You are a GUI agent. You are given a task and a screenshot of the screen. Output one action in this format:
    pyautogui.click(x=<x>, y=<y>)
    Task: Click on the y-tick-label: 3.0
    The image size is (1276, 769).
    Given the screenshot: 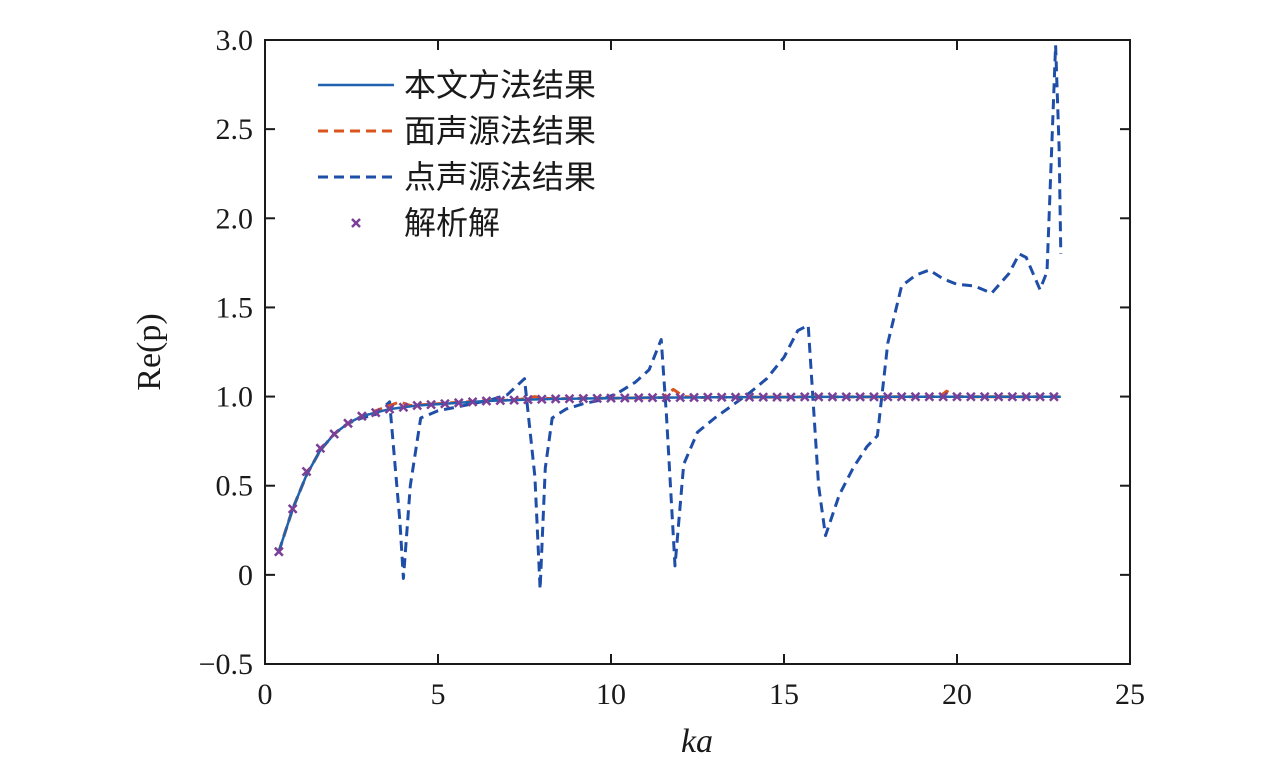 What is the action you would take?
    pyautogui.click(x=235, y=40)
    